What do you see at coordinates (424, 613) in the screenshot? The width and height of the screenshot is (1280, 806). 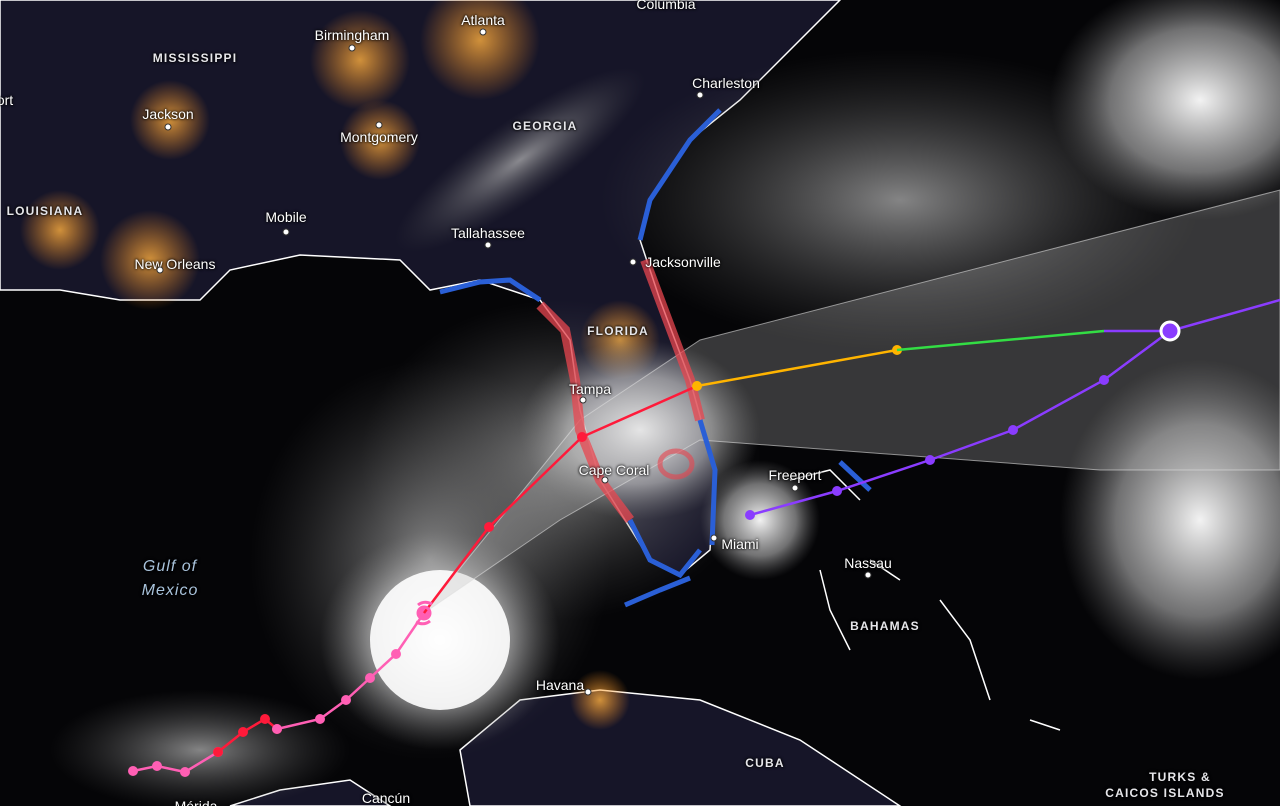 I see `hurricane-symbol-icon` at bounding box center [424, 613].